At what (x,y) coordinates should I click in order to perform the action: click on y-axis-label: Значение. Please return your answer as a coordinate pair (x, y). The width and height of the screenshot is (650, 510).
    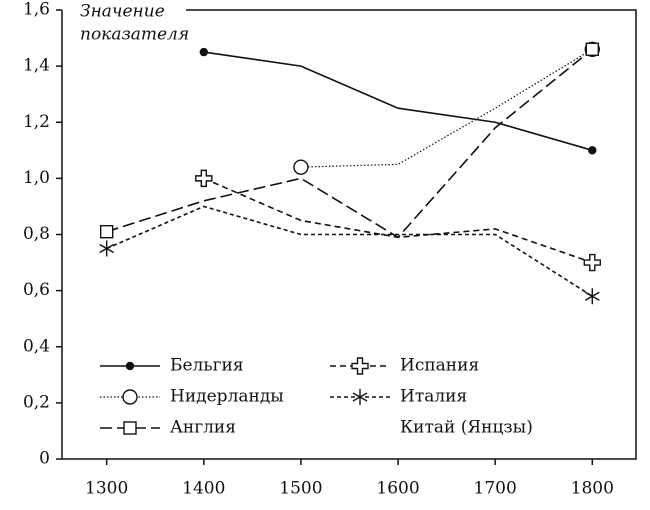
    Looking at the image, I should click on (122, 12).